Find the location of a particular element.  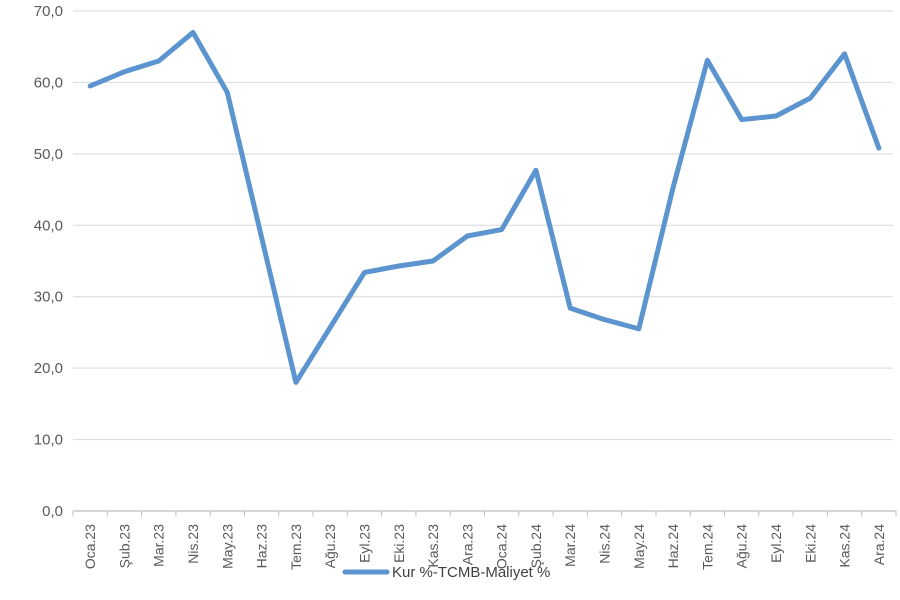

x-axis-tick-label: Mar.24 is located at coordinates (570, 545).